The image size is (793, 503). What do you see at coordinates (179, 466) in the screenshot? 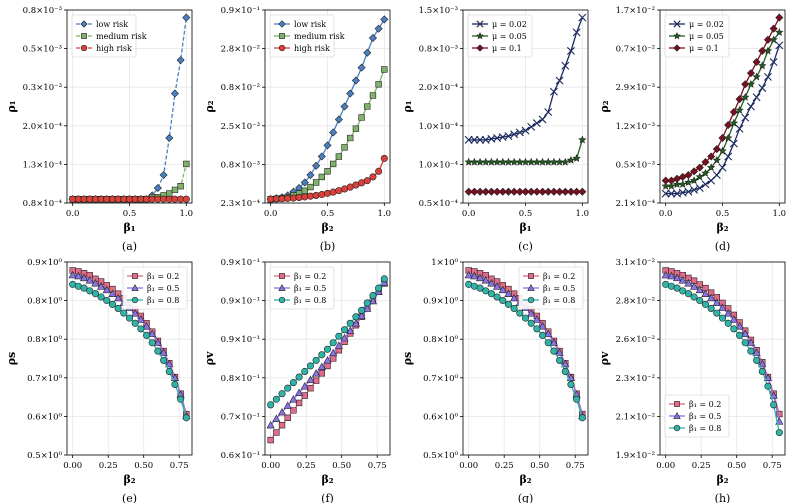
I see `x-tick-label: 0.75` at bounding box center [179, 466].